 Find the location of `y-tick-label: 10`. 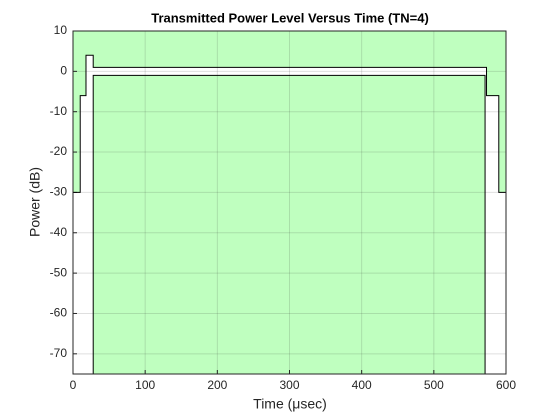

y-tick-label: 10 is located at coordinates (61, 30).